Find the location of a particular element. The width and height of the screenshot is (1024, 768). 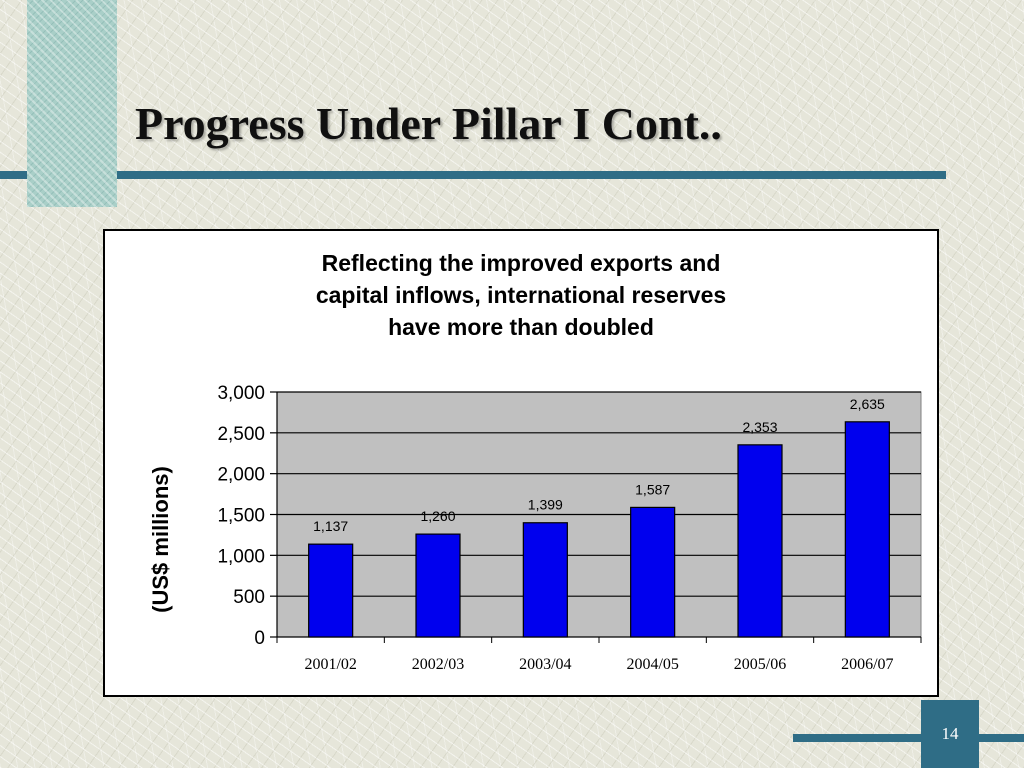

data-label: 2,353 is located at coordinates (759, 427).